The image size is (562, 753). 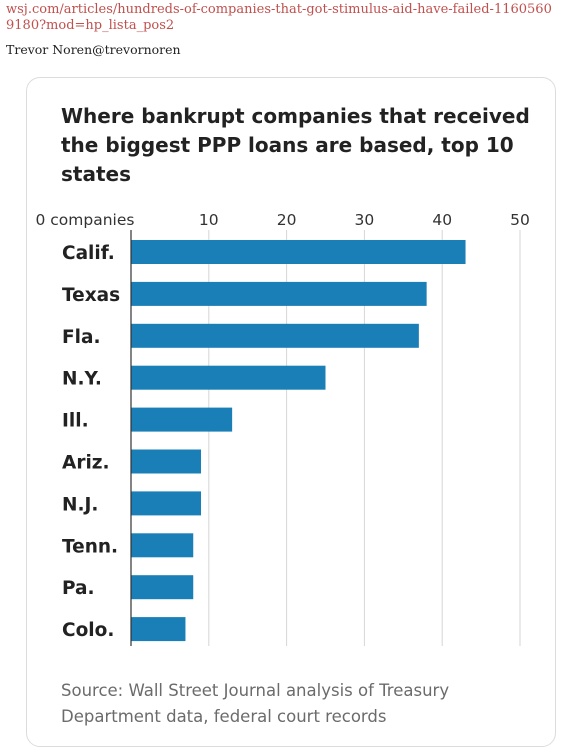 I want to click on category-label: Fla., so click(x=81, y=337).